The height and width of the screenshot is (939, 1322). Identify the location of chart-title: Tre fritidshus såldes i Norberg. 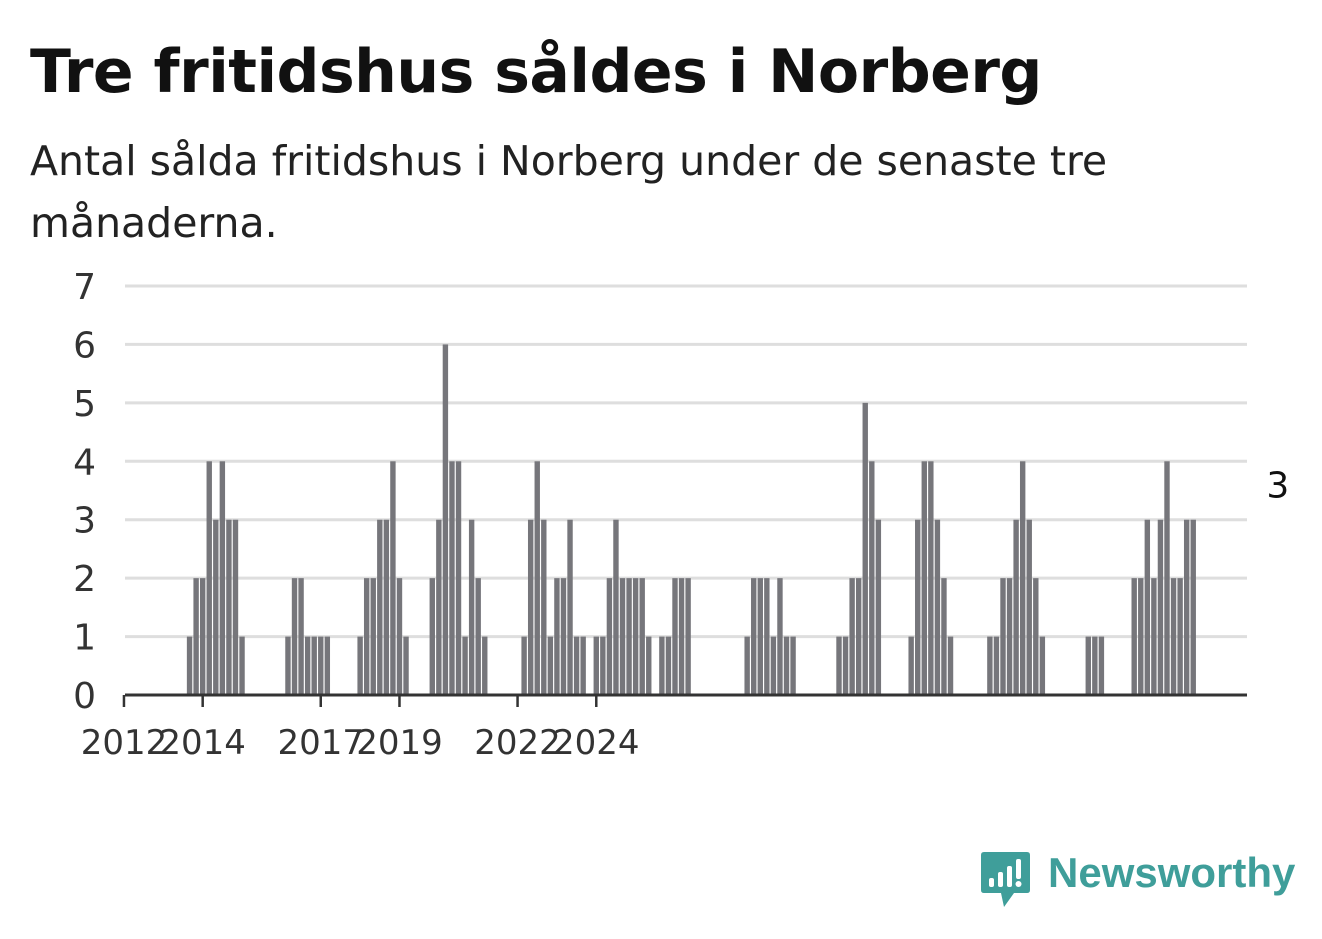
(536, 72).